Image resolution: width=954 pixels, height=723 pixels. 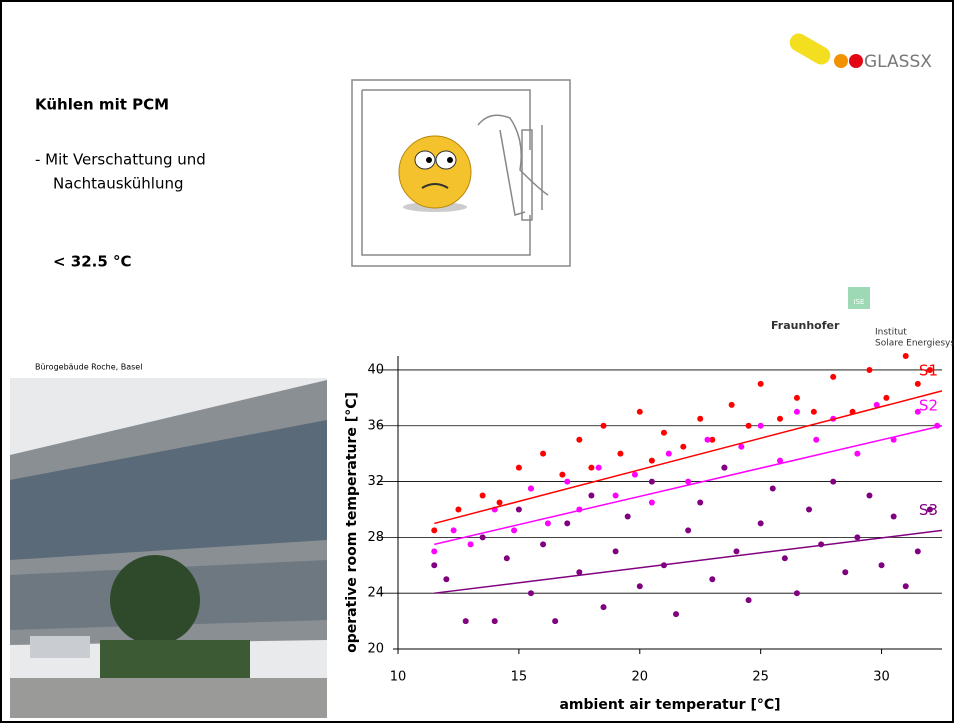 I want to click on x-axis-title: ambient air temperatur [°C], so click(x=669, y=705).